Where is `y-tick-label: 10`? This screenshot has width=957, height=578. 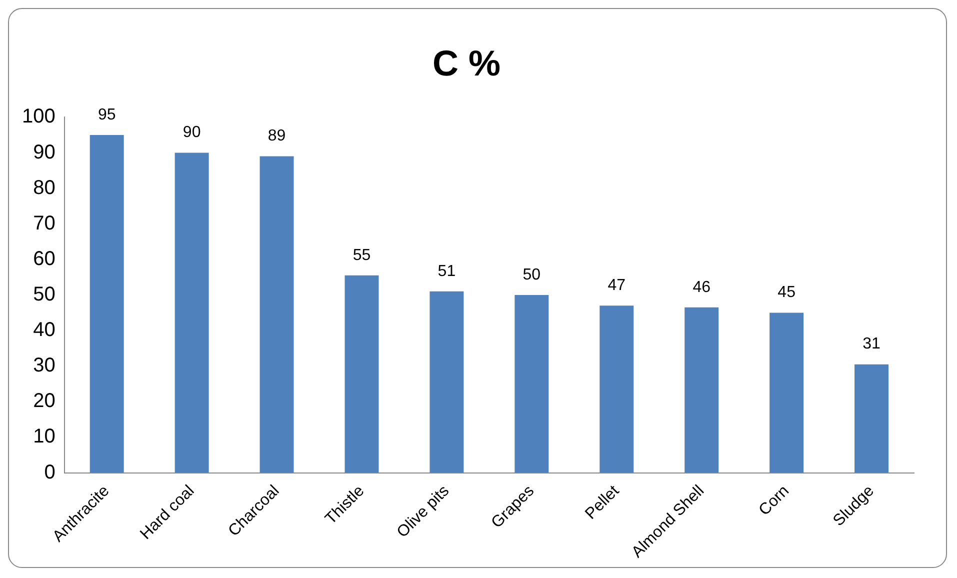
y-tick-label: 10 is located at coordinates (44, 437).